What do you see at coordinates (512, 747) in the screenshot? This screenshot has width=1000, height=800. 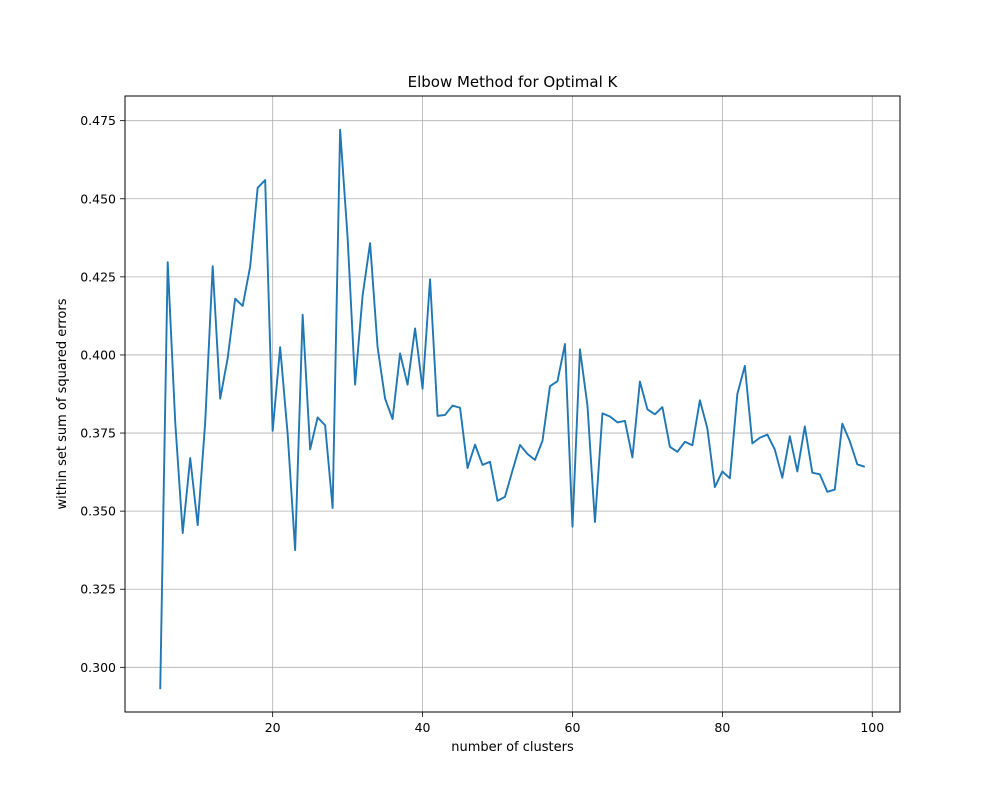 I see `x-axis-label: number of clusters` at bounding box center [512, 747].